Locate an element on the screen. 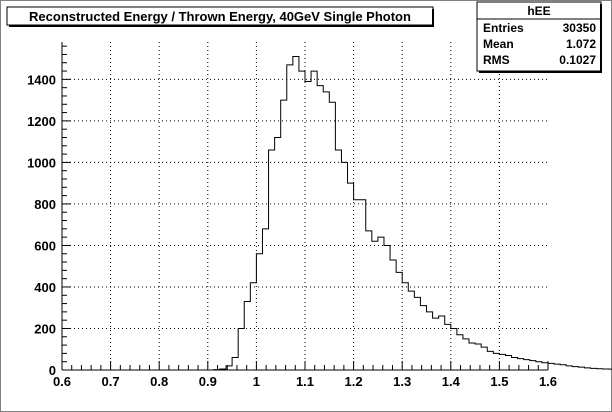  x-axis-ticks: 0.6 0.7 0.8 0.9 1 1.1 1.2 1.3 1.4 1.5 1.6 is located at coordinates (305, 375).